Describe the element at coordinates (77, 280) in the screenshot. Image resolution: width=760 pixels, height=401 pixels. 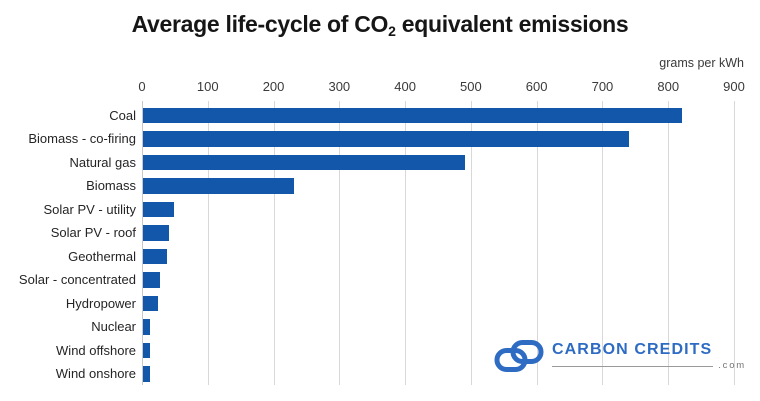
I see `category-label-solar-concentrated: Solar - concentrated` at that location.